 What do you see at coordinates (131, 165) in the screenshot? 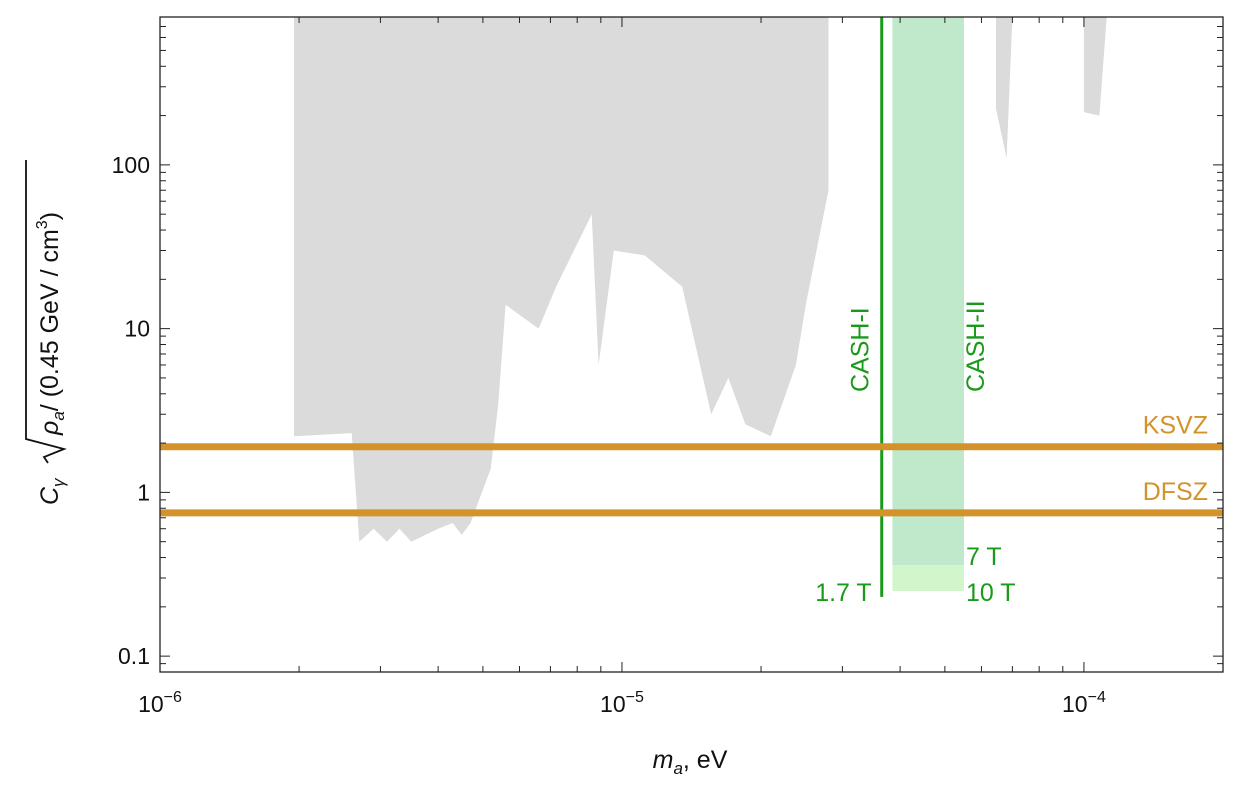
I see `y-tick-label: 100` at bounding box center [131, 165].